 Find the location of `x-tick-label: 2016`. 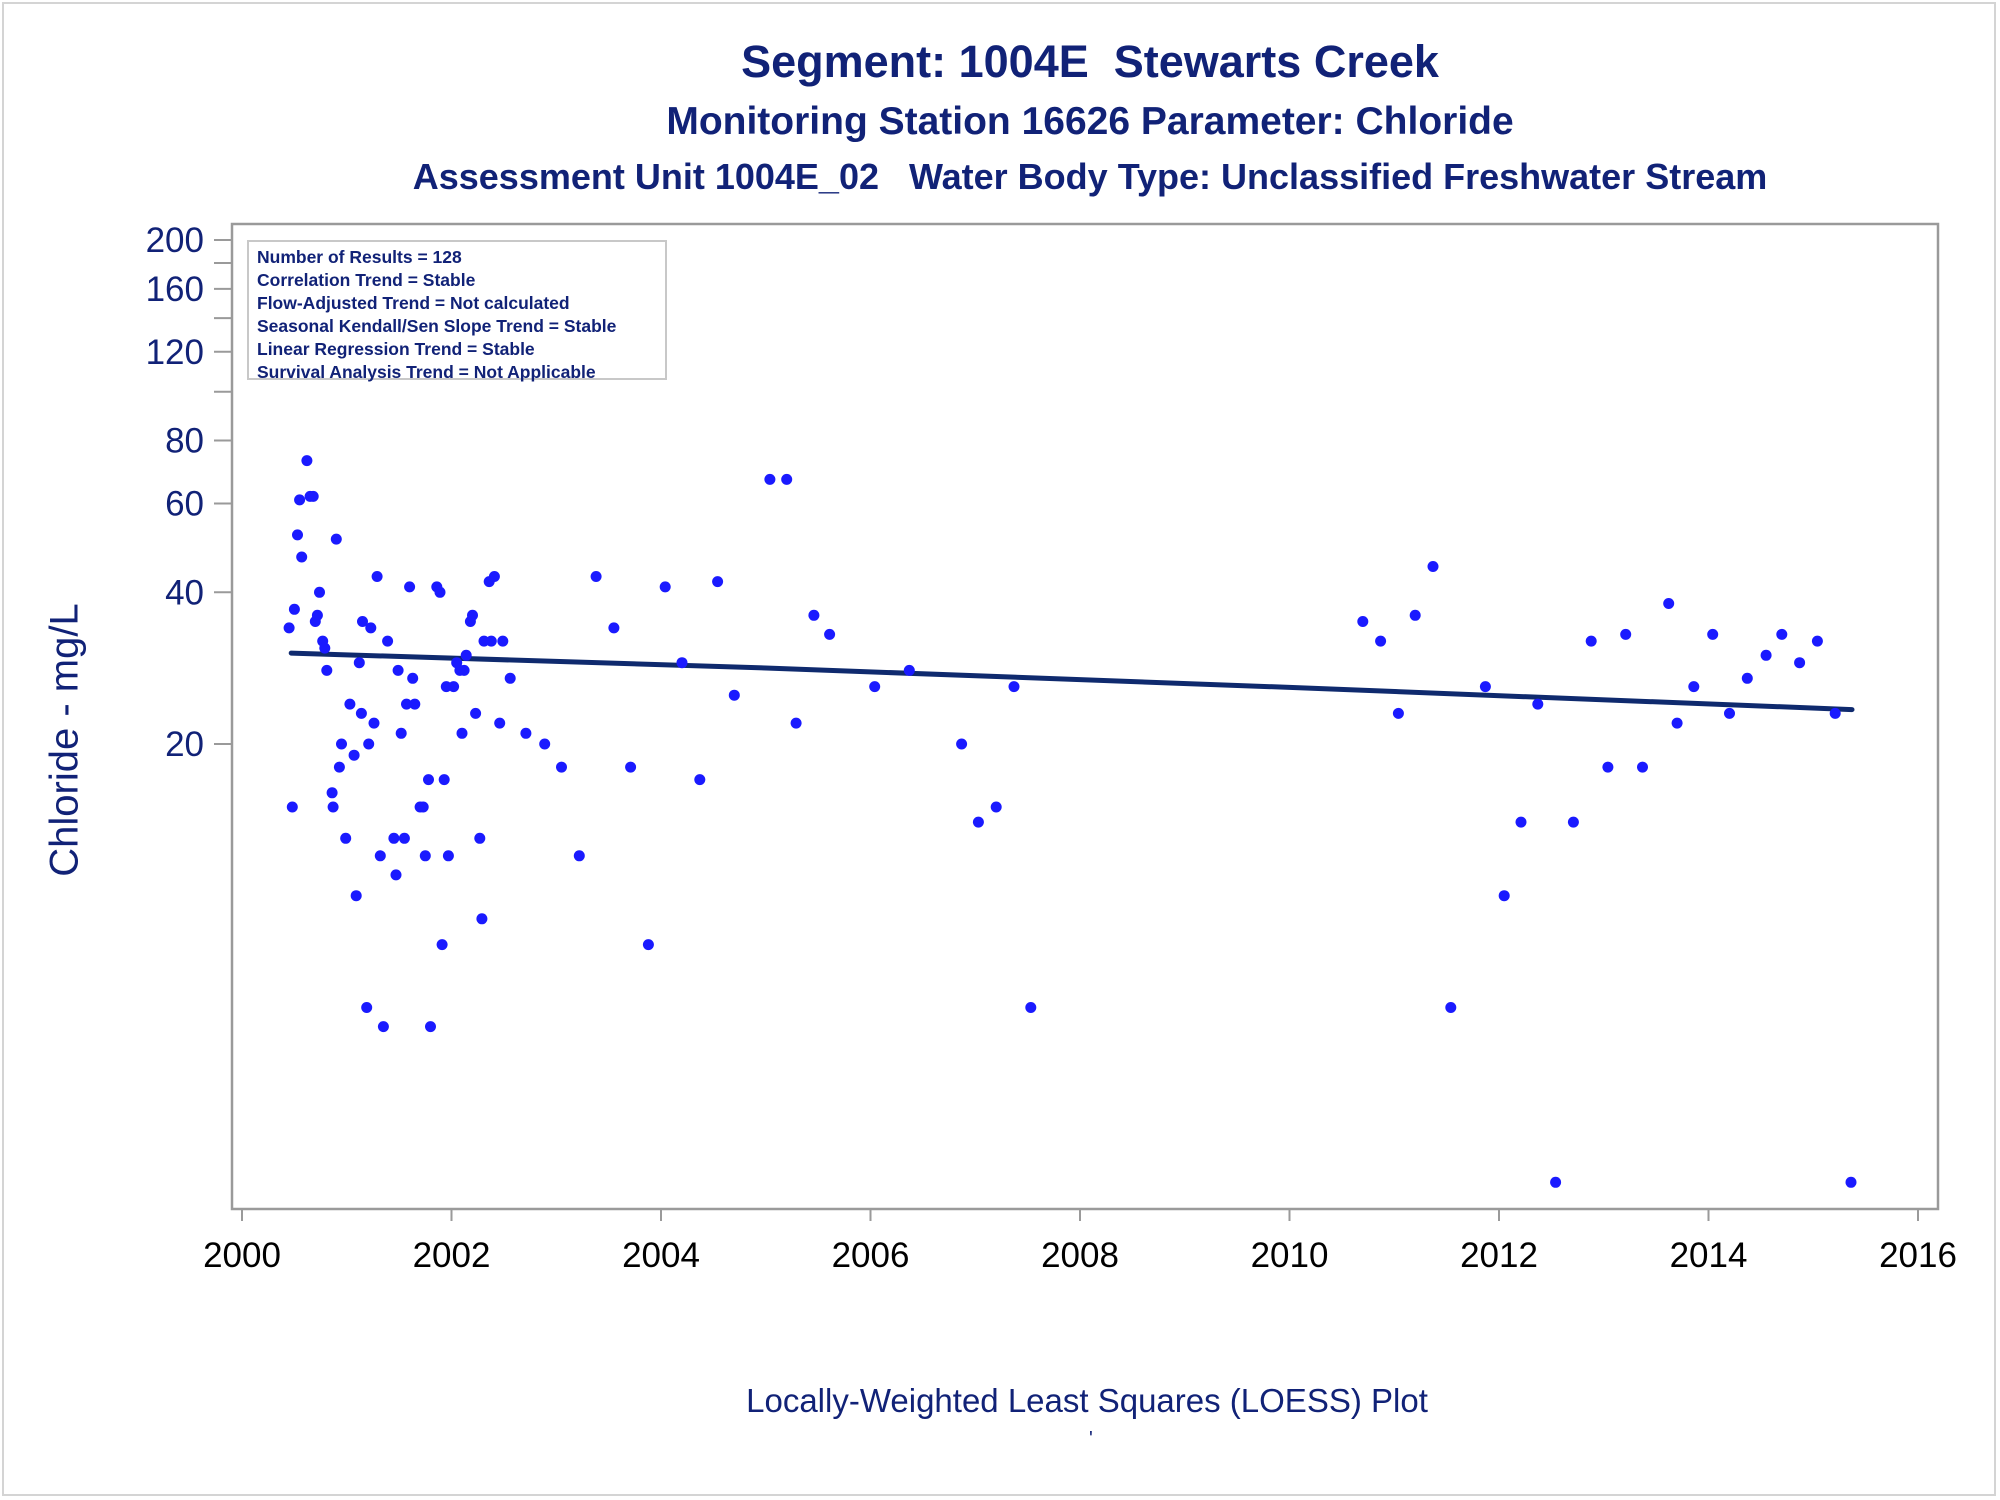

x-tick-label: 2016 is located at coordinates (1918, 1255).